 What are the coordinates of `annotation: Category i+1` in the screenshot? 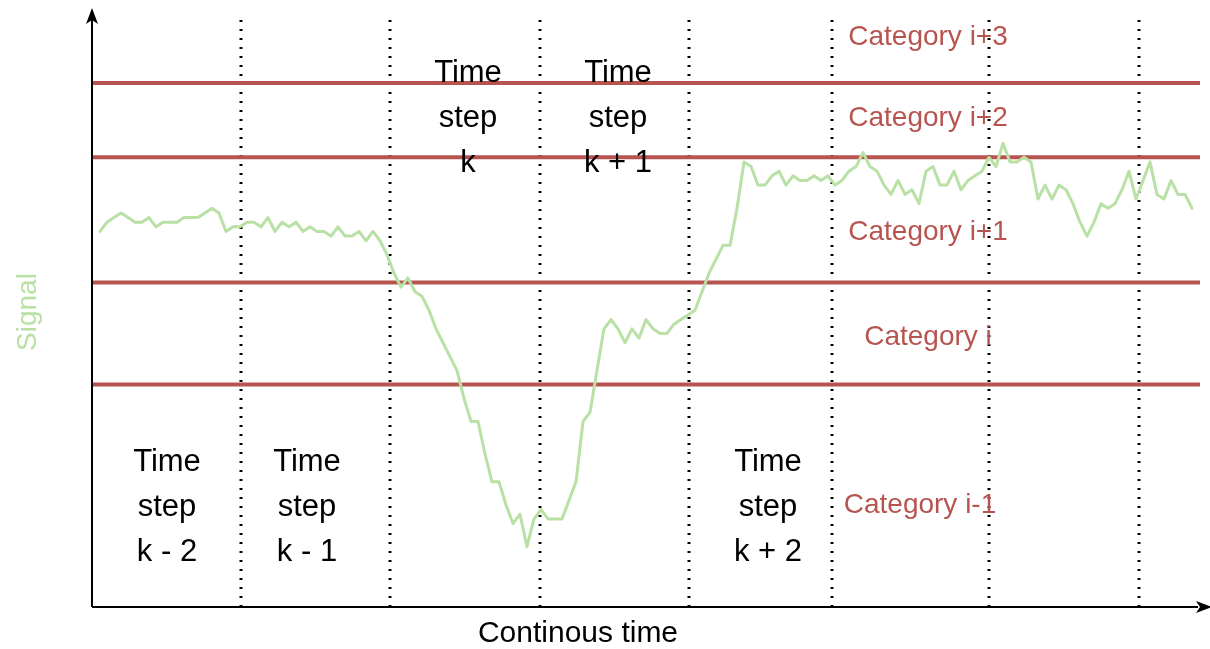 It's located at (928, 230).